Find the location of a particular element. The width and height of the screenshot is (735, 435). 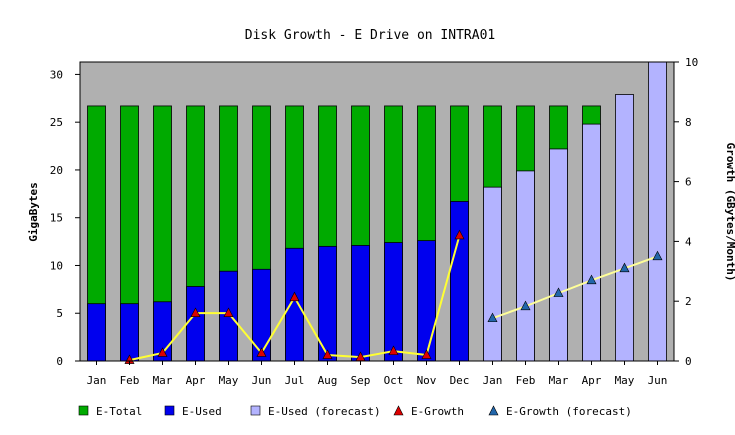

y-tick-label: 15 is located at coordinates (56, 218).